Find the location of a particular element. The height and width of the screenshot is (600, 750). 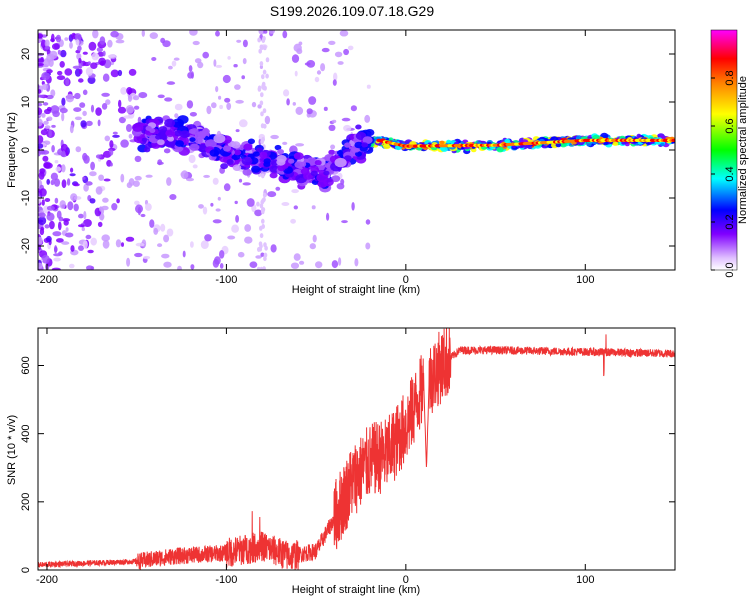

y-tick-label: 20 is located at coordinates (26, 54).